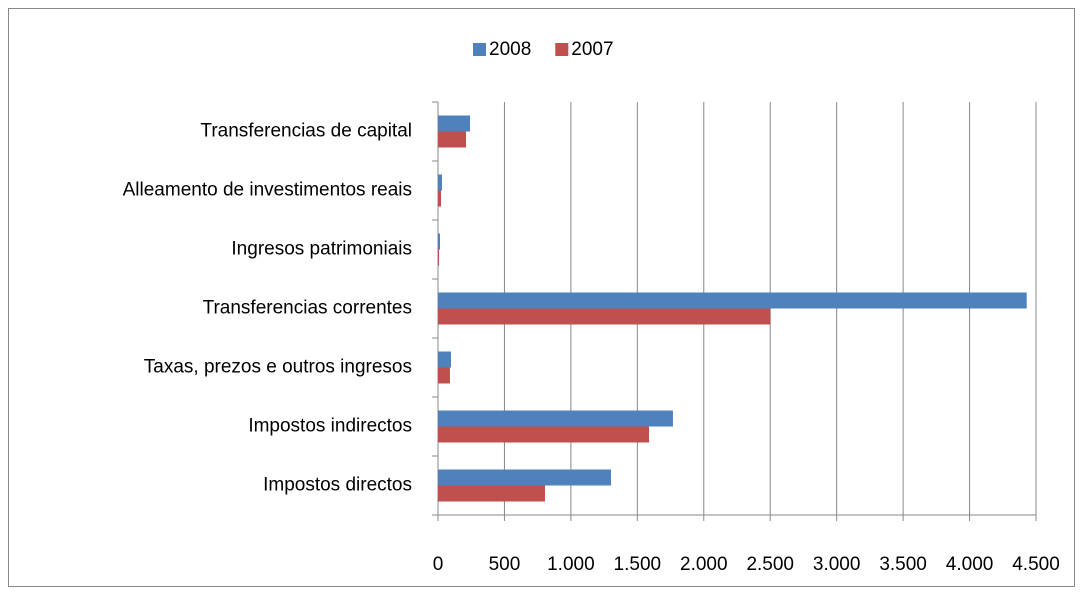 This screenshot has height=595, width=1083. Describe the element at coordinates (638, 564) in the screenshot. I see `x-tick-label: 1.500` at that location.